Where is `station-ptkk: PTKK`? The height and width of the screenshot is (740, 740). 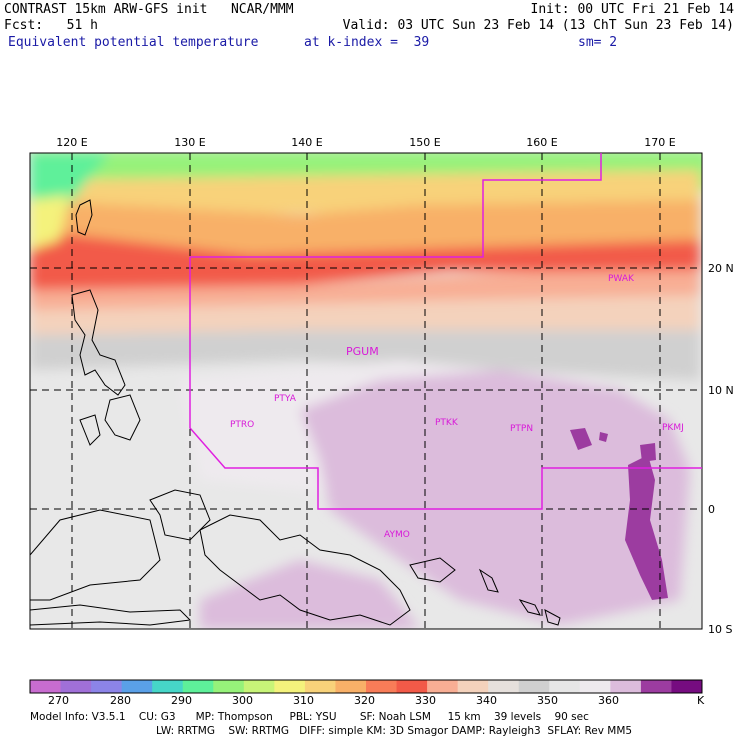 station-ptkk: PTKK is located at coordinates (447, 423).